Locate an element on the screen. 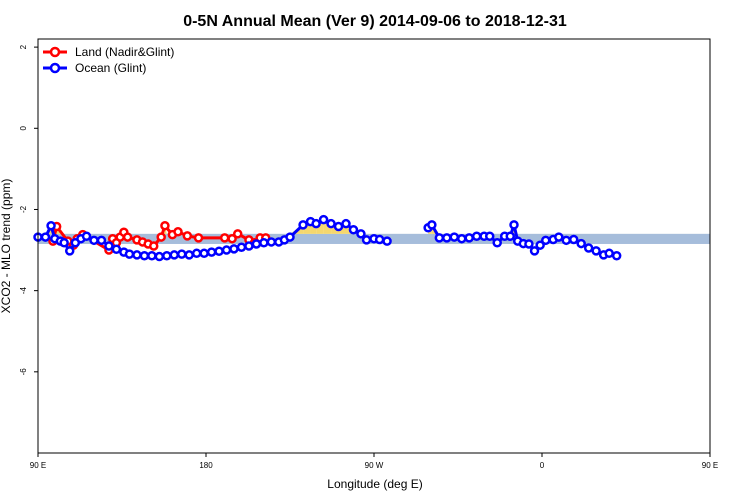 The image size is (750, 500). legend-label: Land (Nadir&Glint) is located at coordinates (124, 52).